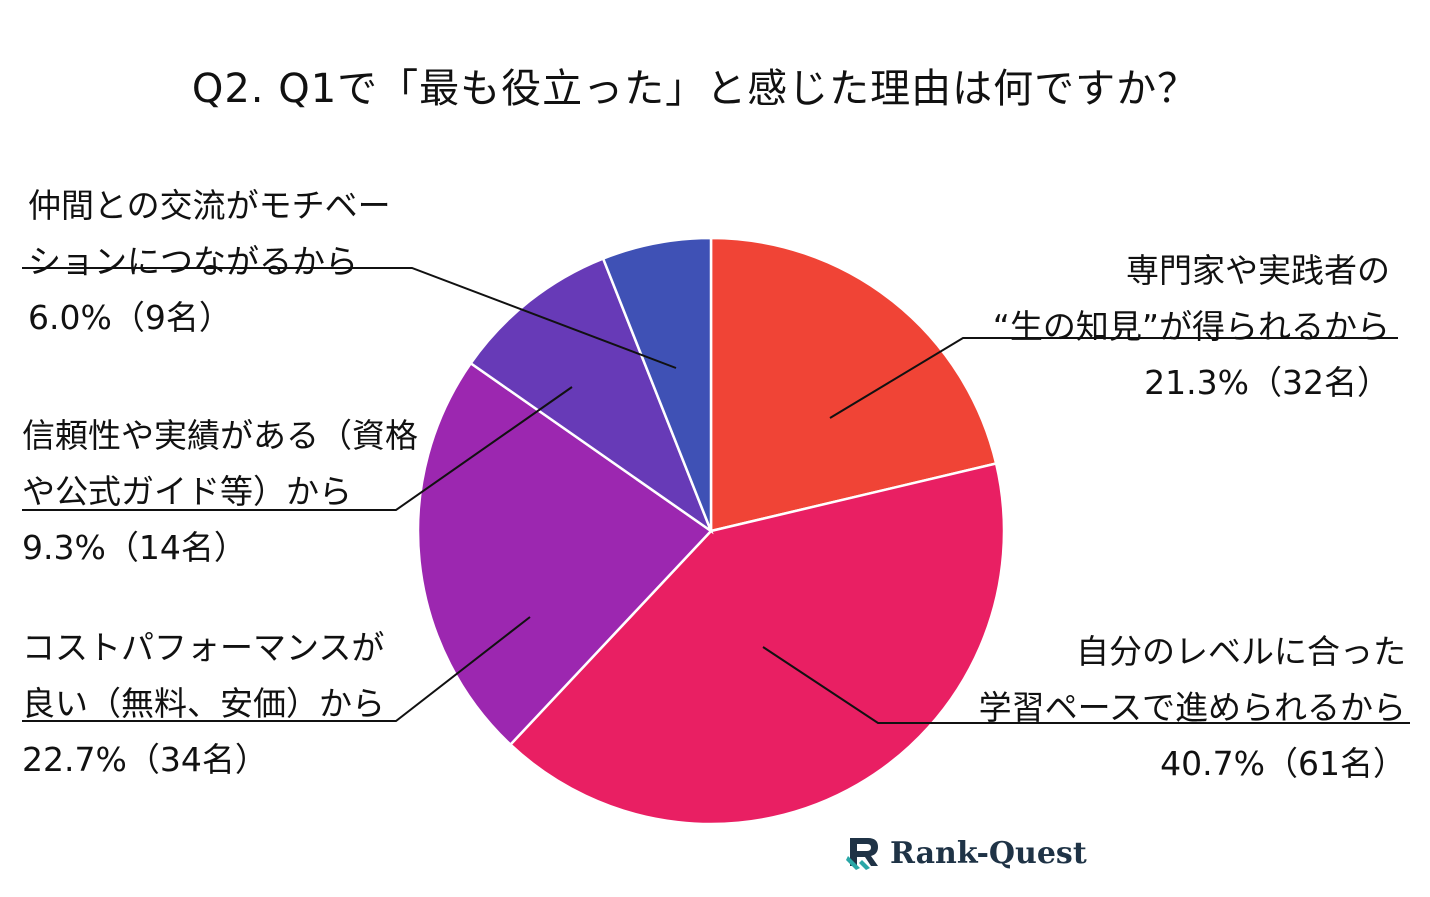 The image size is (1430, 897). Describe the element at coordinates (209, 205) in the screenshot. I see `label-slice-4-line-1: 仲間との交流がモチベー` at that location.